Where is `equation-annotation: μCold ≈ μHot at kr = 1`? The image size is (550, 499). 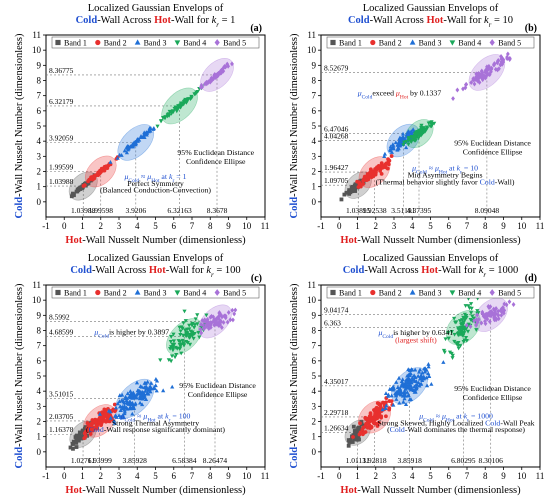 equation-annotation: μCold ≈ μHot at kr = 1 is located at coordinates (155, 178).